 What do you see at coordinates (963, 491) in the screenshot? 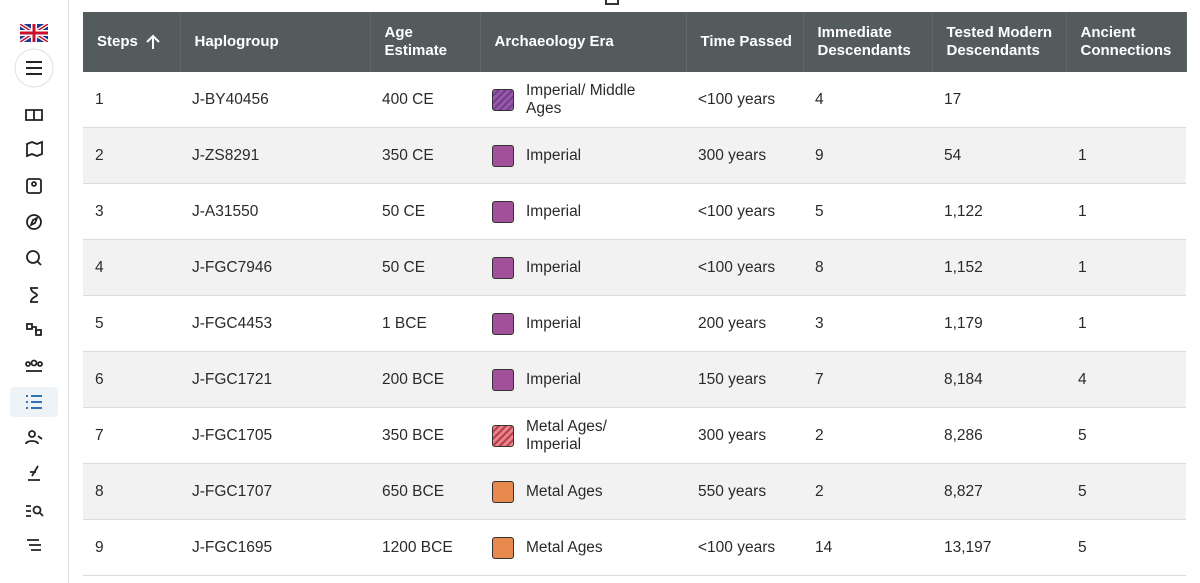
I see `cell-text: 8,827` at bounding box center [963, 491].